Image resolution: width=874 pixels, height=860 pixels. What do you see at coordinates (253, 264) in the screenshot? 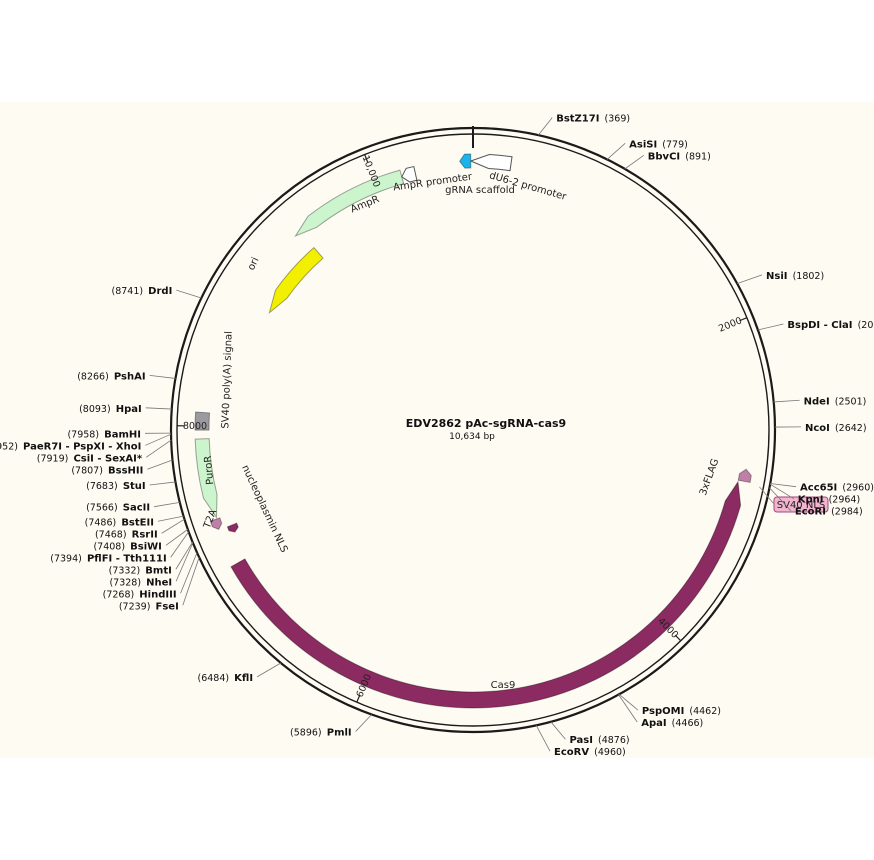
I see `feature-label-ori: ori` at bounding box center [253, 264].